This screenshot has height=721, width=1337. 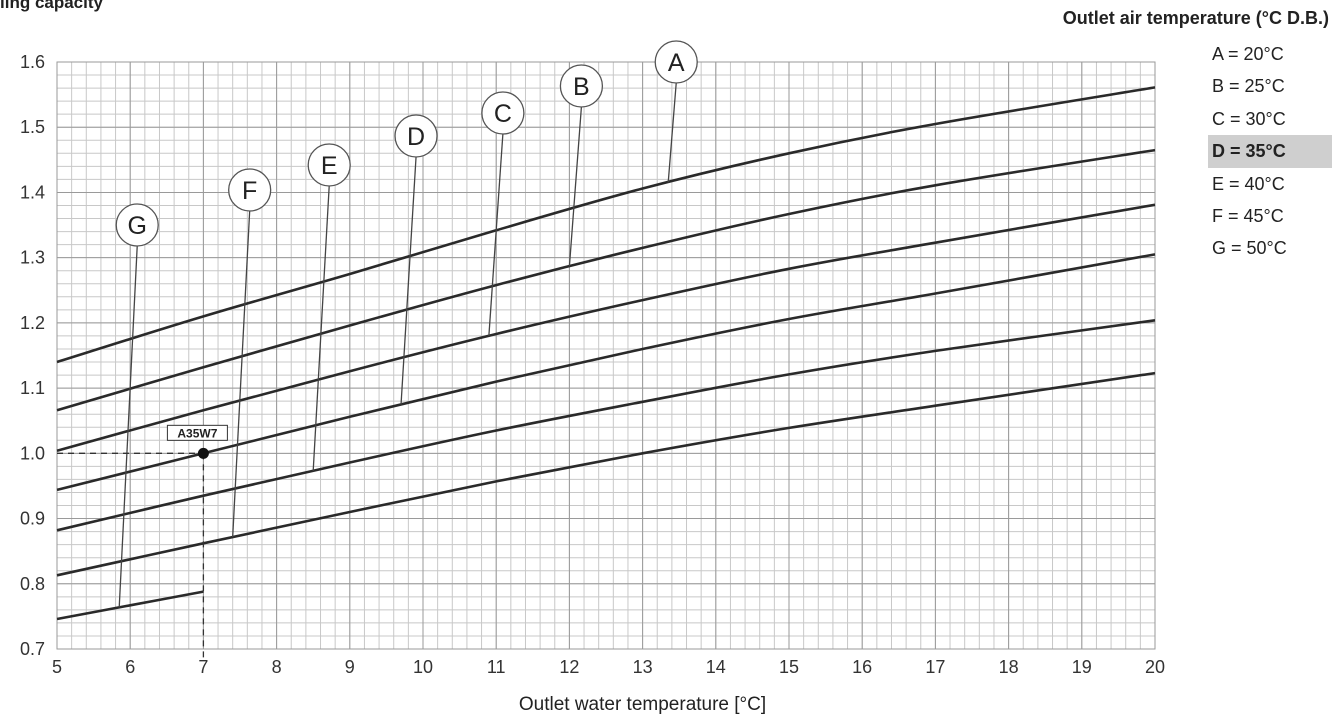 I want to click on legend-item-a: A = 20°C, so click(x=1270, y=54).